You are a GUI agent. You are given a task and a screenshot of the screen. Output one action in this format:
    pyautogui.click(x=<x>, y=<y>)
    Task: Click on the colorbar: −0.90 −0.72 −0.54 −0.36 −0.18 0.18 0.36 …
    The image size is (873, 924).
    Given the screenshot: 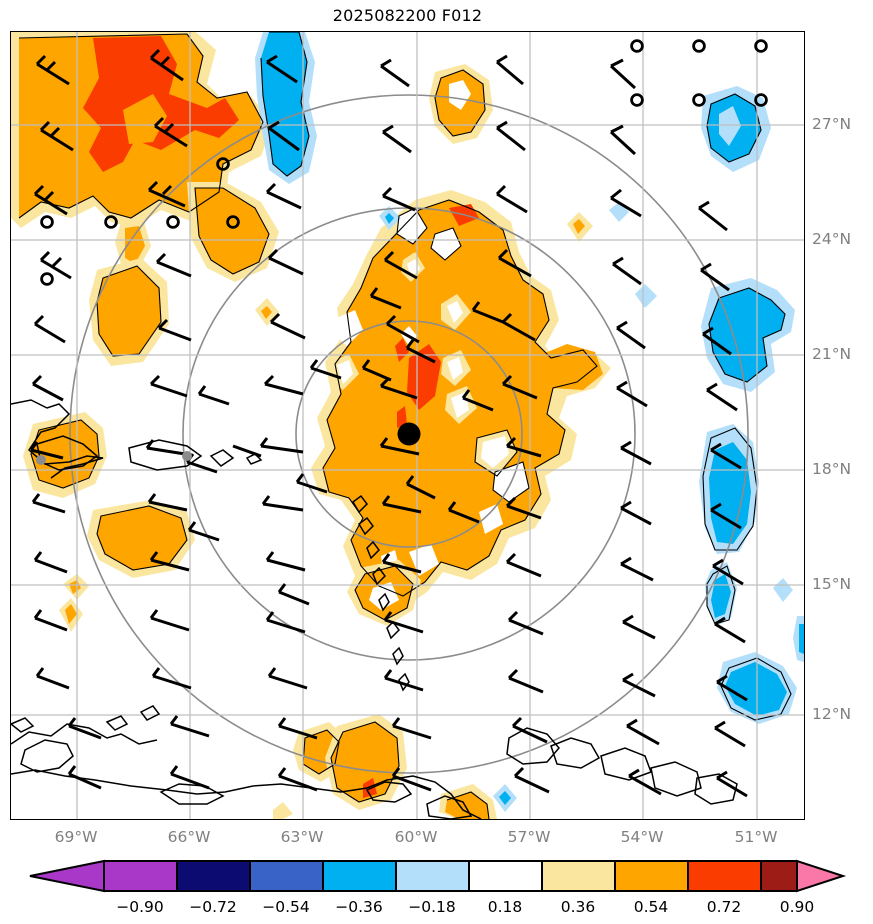 What is the action you would take?
    pyautogui.click(x=436, y=891)
    